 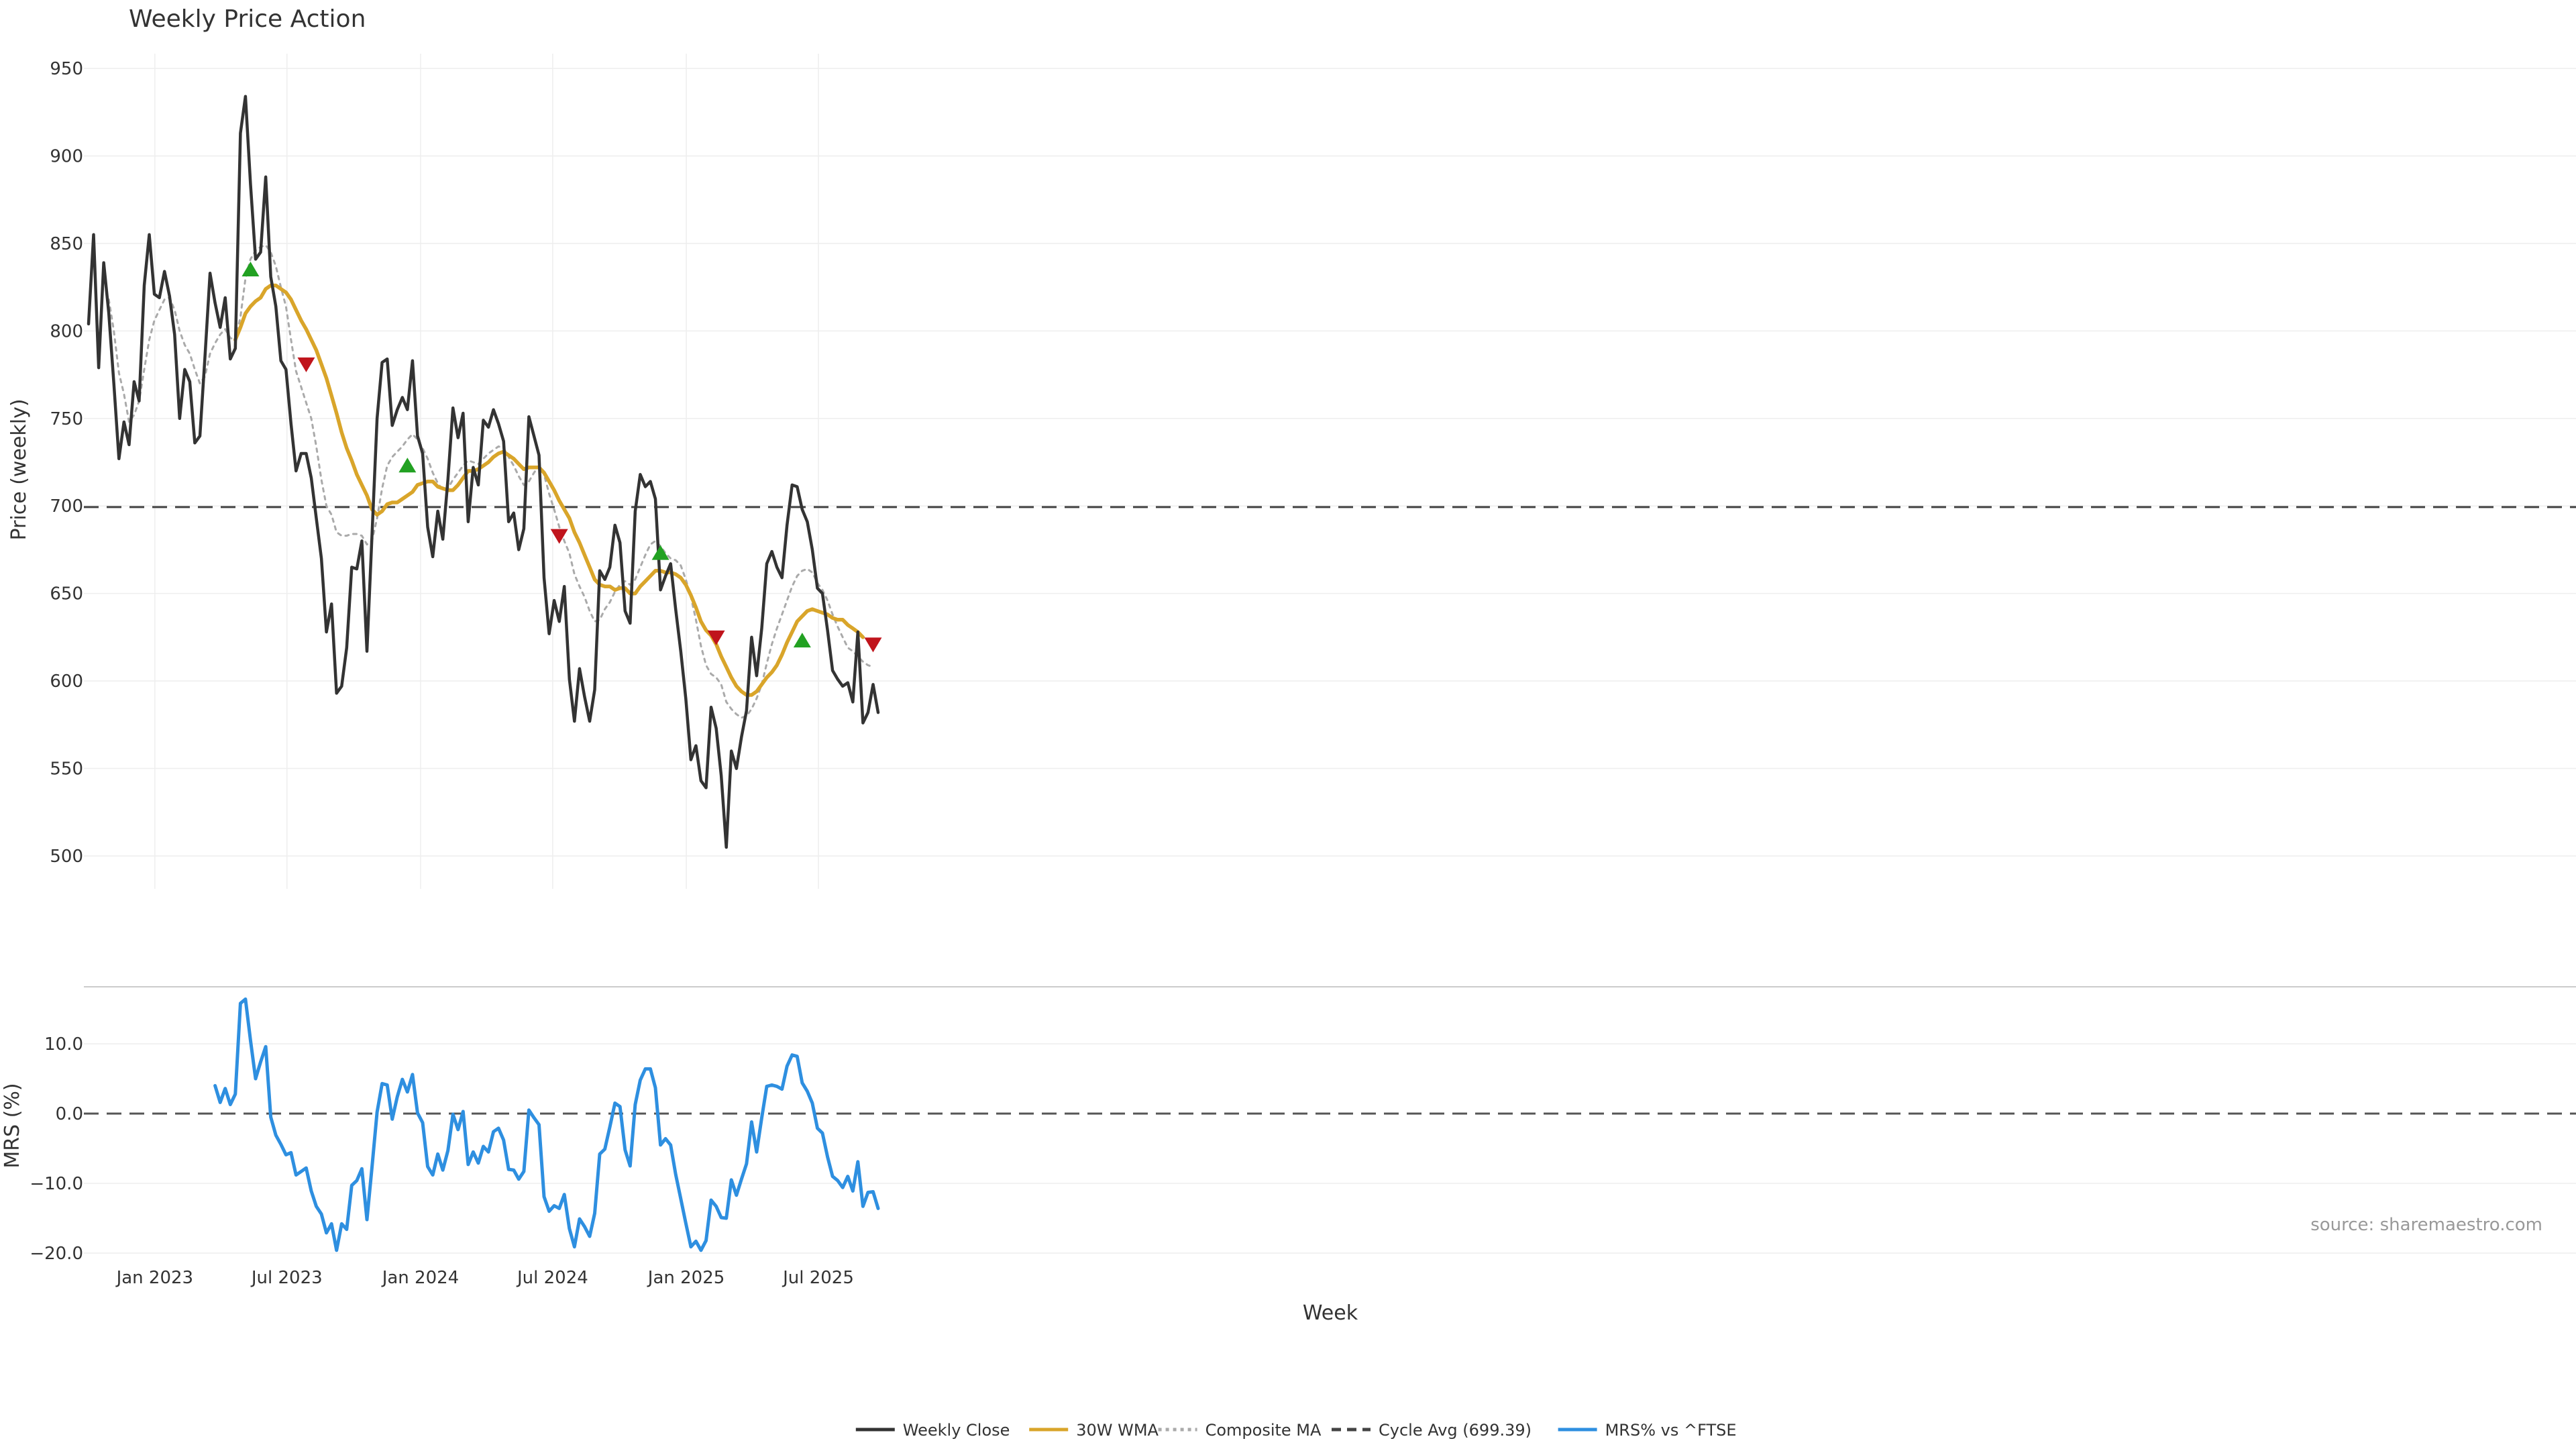 I want to click on mrs-y-tick-labels: −20.0 −10.0 0.0 10.0, so click(x=56, y=1149).